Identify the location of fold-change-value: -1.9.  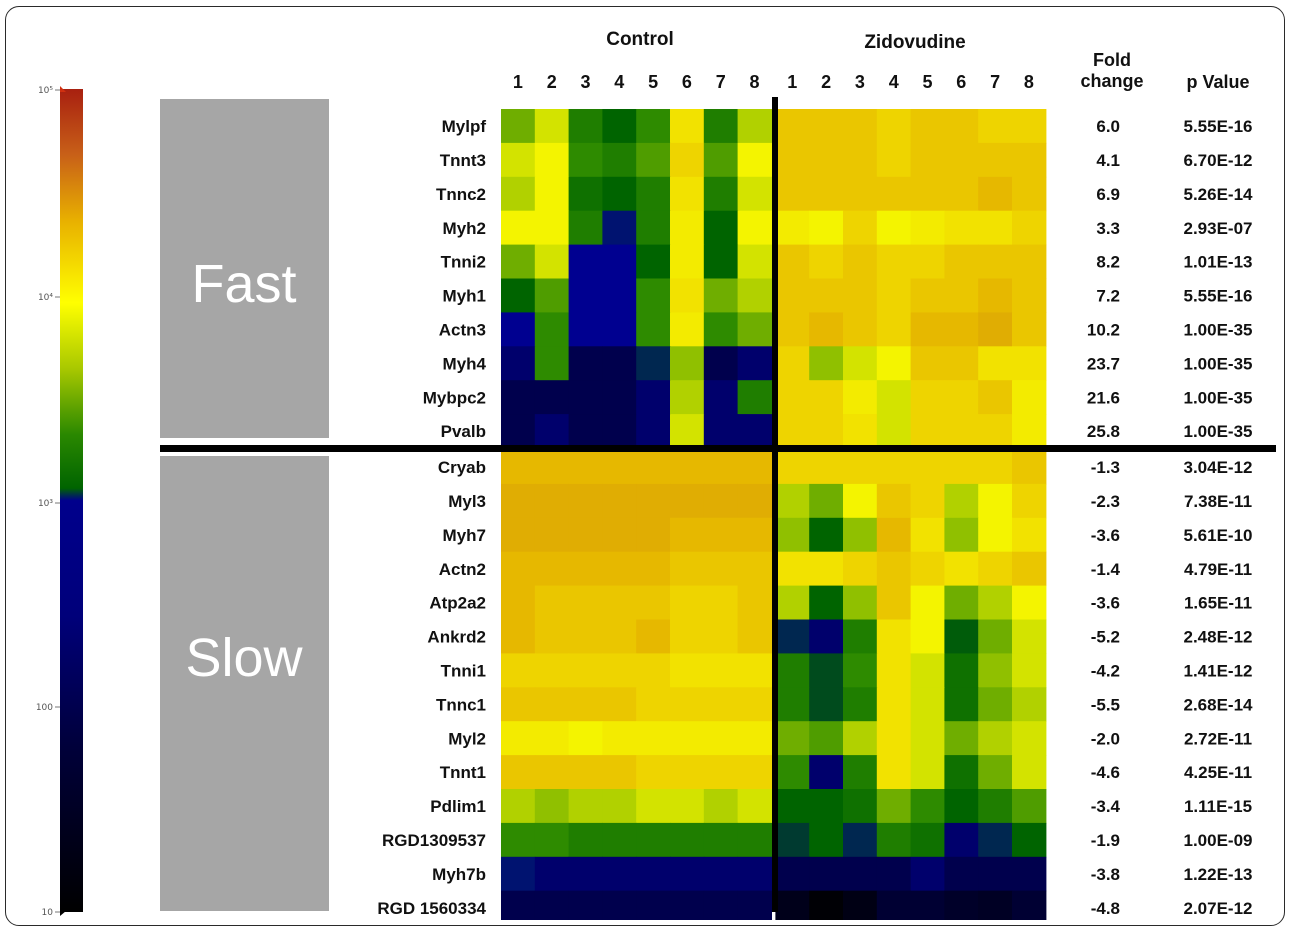
(1105, 840).